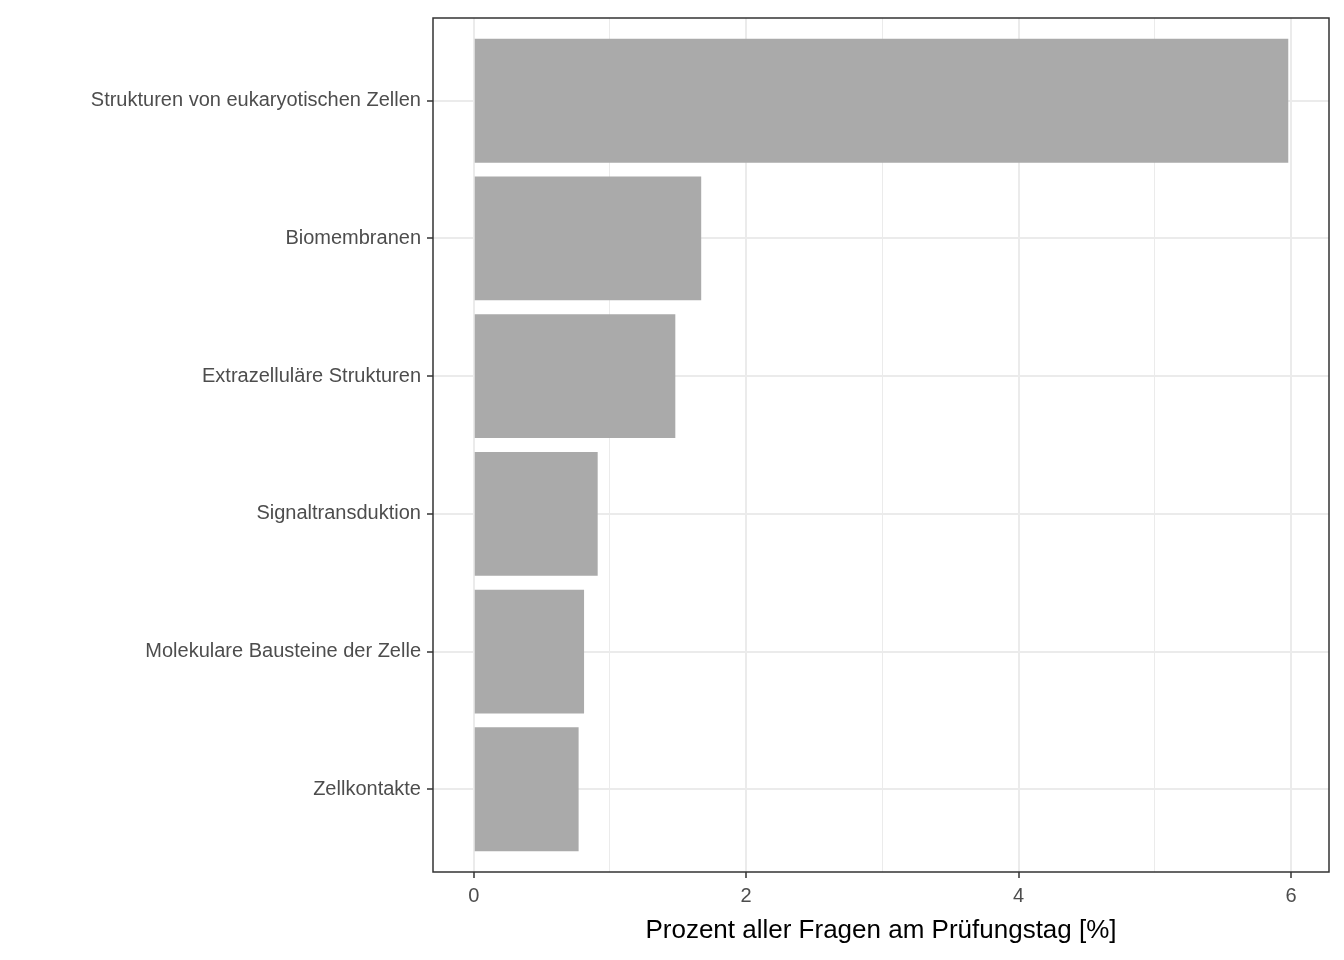 Image resolution: width=1344 pixels, height=960 pixels. What do you see at coordinates (255, 99) in the screenshot?
I see `y-tick-label: Strukturen von eukaryotischen Zellen` at bounding box center [255, 99].